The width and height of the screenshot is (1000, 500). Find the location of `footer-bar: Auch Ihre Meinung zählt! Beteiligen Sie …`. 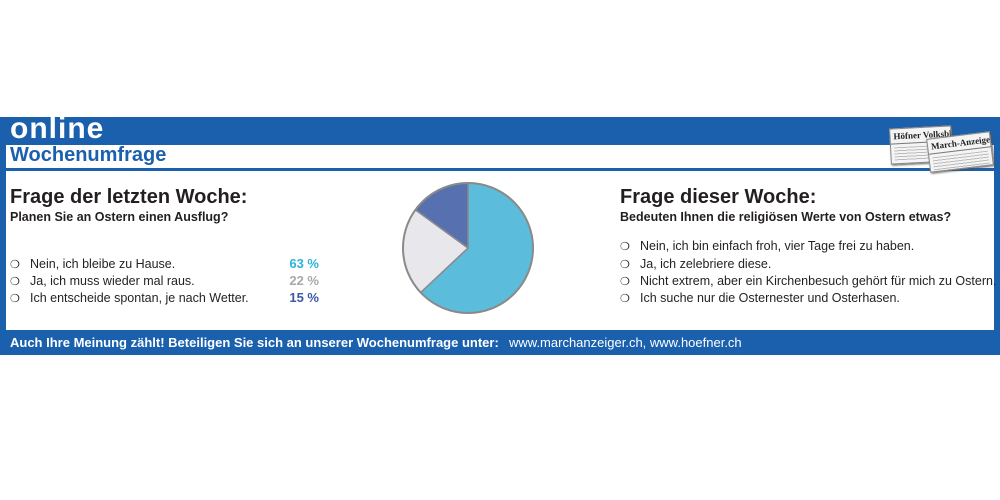

footer-bar: Auch Ihre Meinung zählt! Beteiligen Sie … is located at coordinates (500, 342).